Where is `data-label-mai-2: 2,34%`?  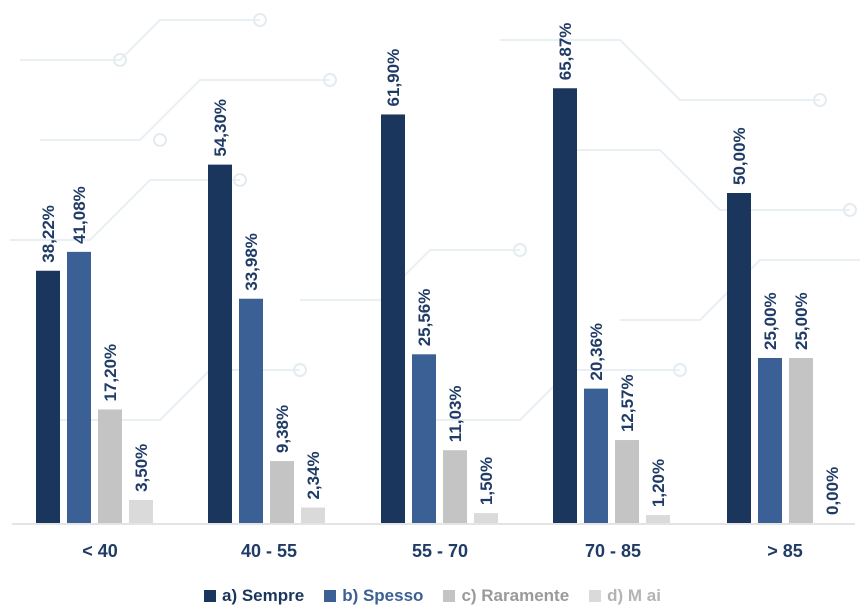 data-label-mai-2: 2,34% is located at coordinates (313, 475).